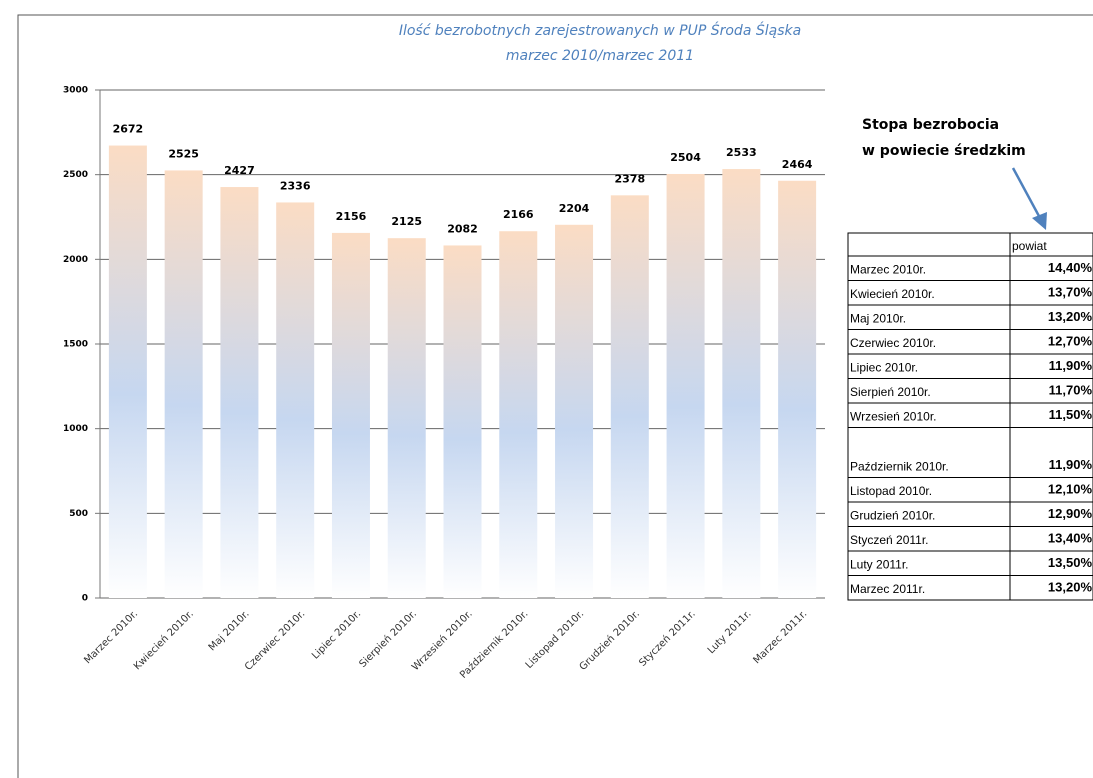 Image resolution: width=1093 pixels, height=778 pixels. I want to click on data-label: 2125, so click(406, 221).